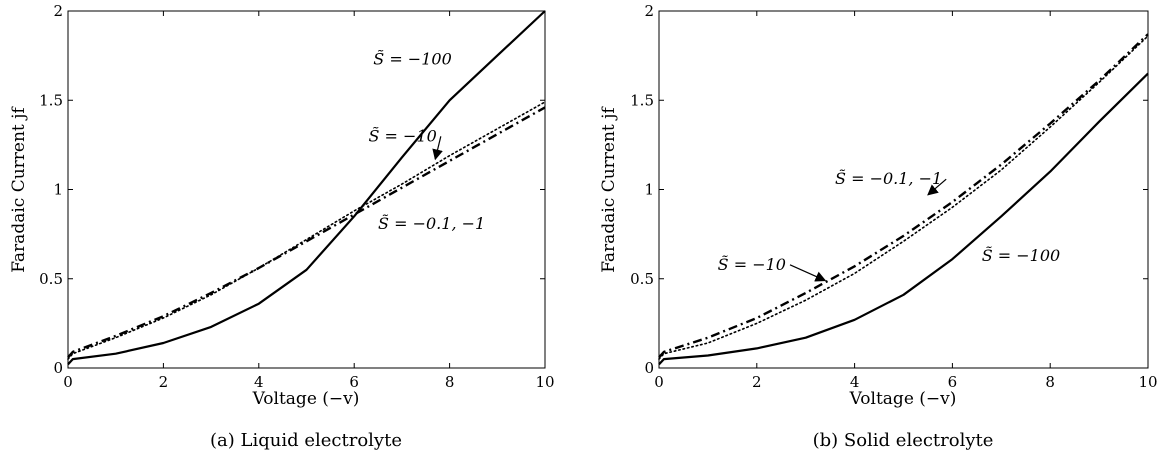 Image resolution: width=1166 pixels, height=461 pixels. What do you see at coordinates (306, 399) in the screenshot?
I see `x-axis-label-liquid: Voltage (−v)` at bounding box center [306, 399].